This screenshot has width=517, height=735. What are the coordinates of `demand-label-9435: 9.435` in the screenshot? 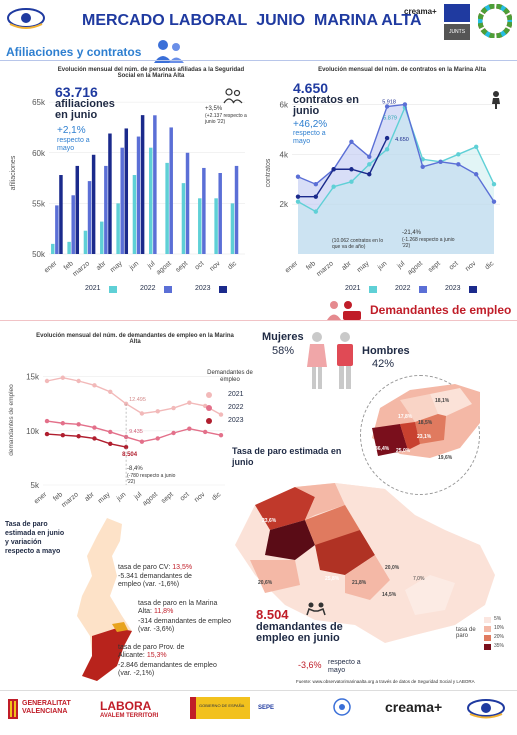 It's located at (136, 432).